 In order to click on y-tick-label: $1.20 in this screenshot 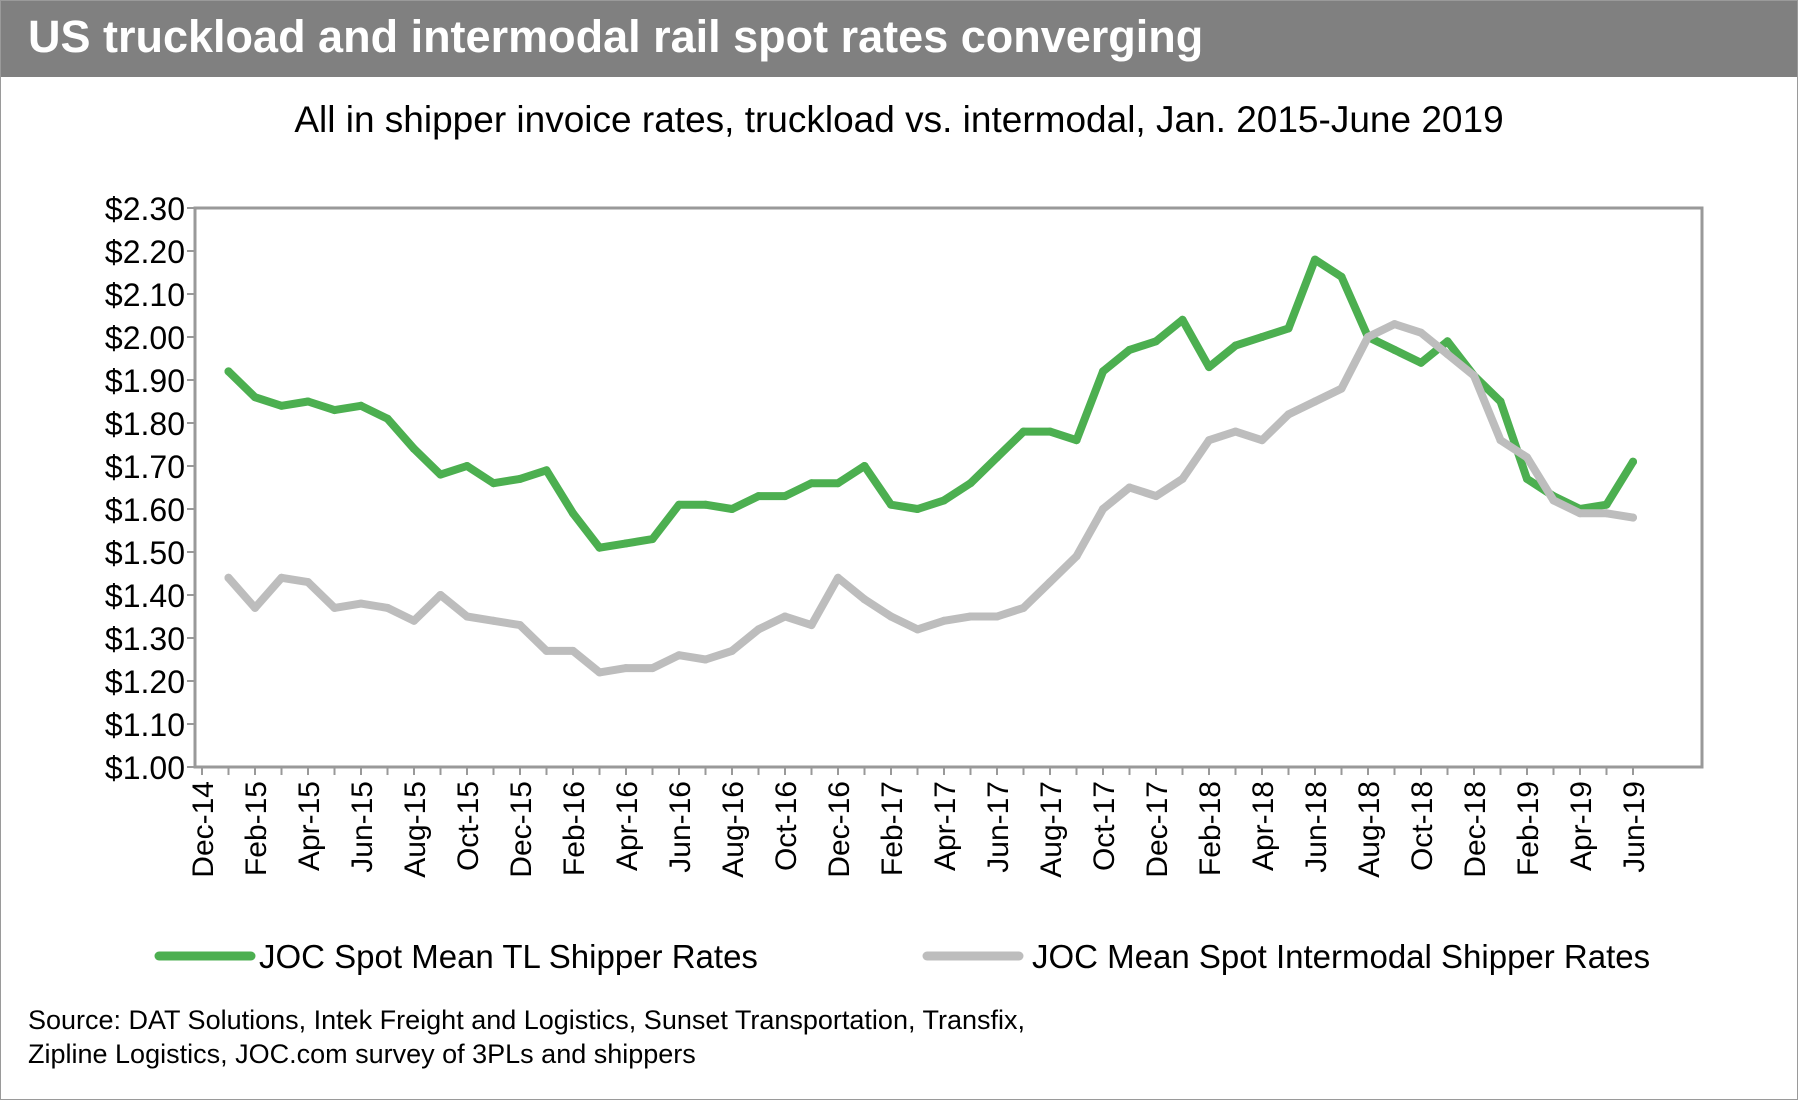, I will do `click(145, 682)`.